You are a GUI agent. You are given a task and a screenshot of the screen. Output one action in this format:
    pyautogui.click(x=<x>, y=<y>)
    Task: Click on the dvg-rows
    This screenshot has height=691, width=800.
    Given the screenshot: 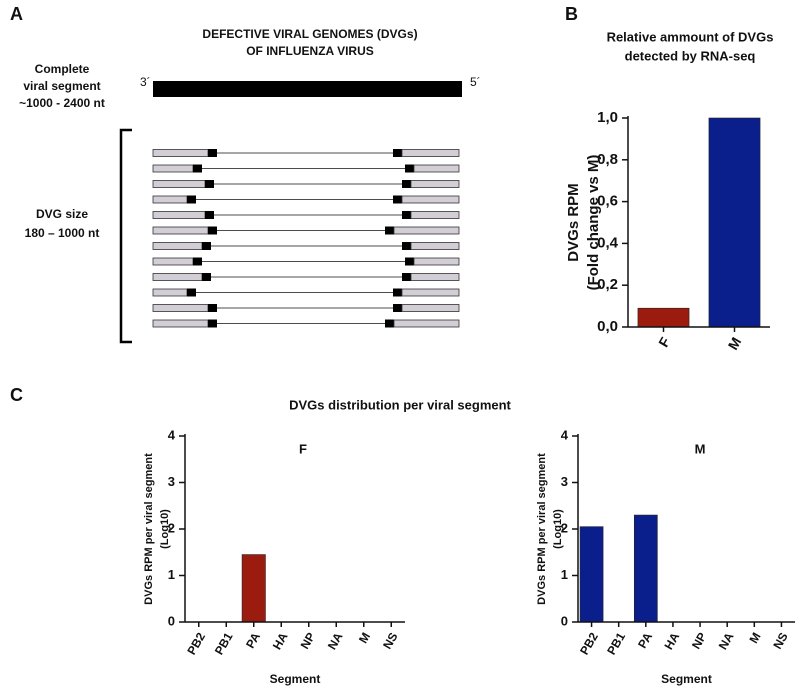 What is the action you would take?
    pyautogui.click(x=306, y=238)
    